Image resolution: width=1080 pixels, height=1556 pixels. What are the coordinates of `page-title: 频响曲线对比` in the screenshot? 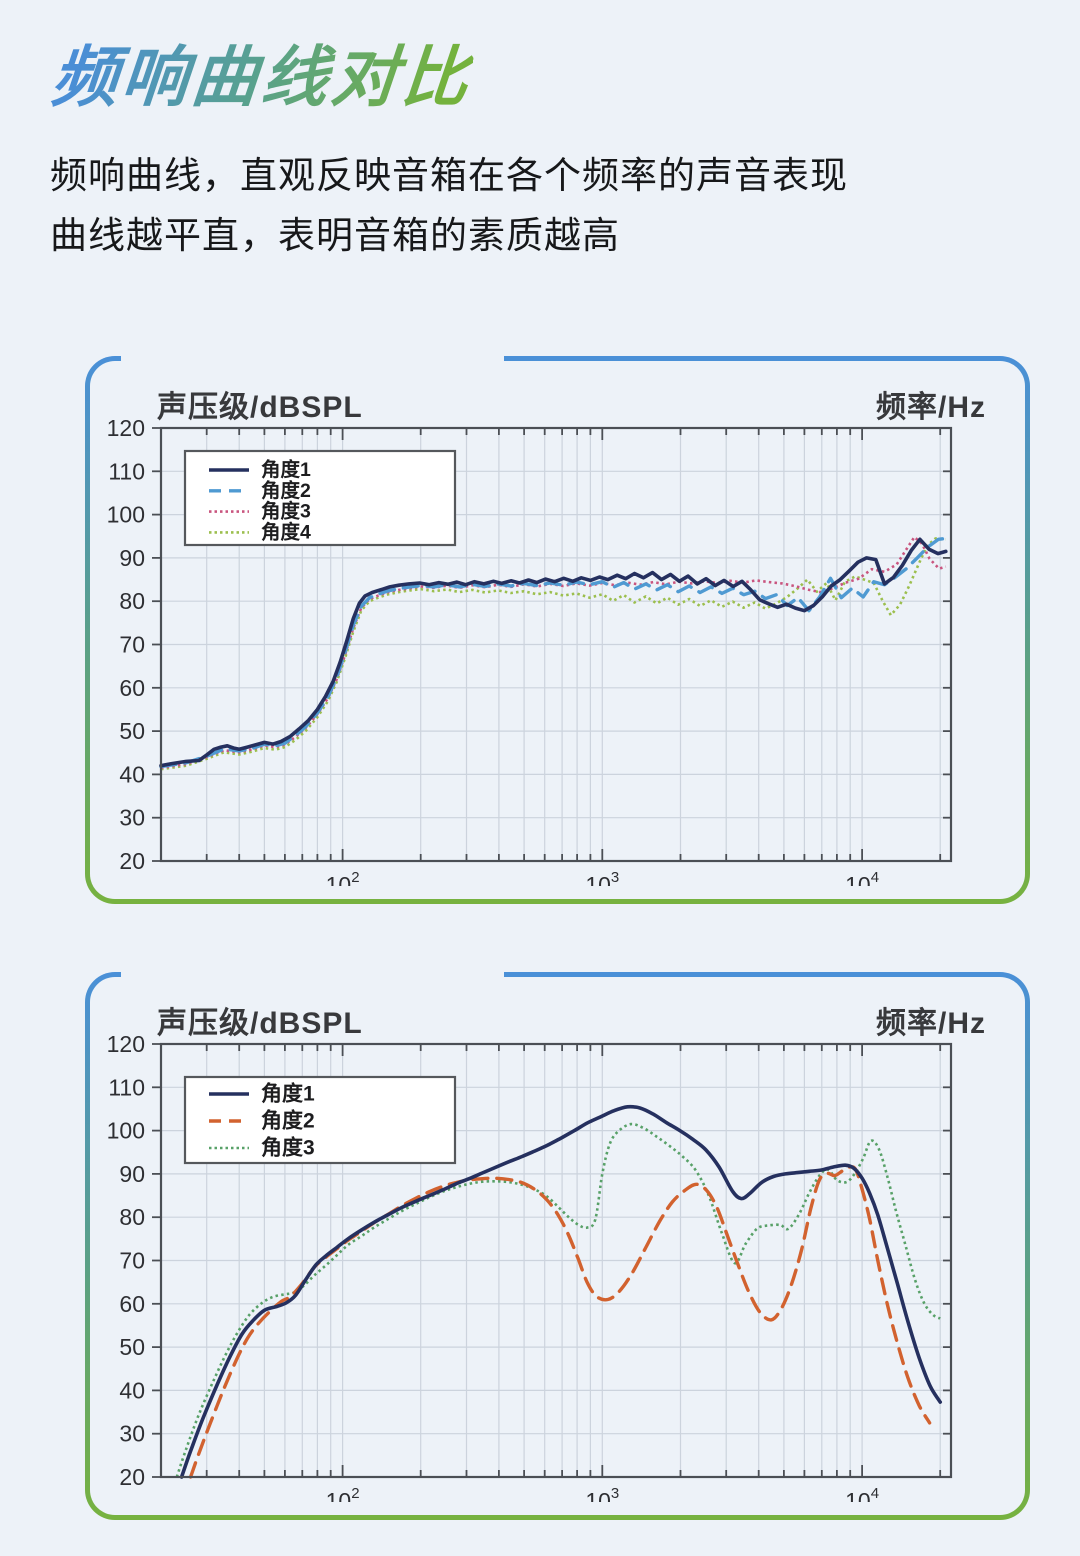 It's located at (262, 72).